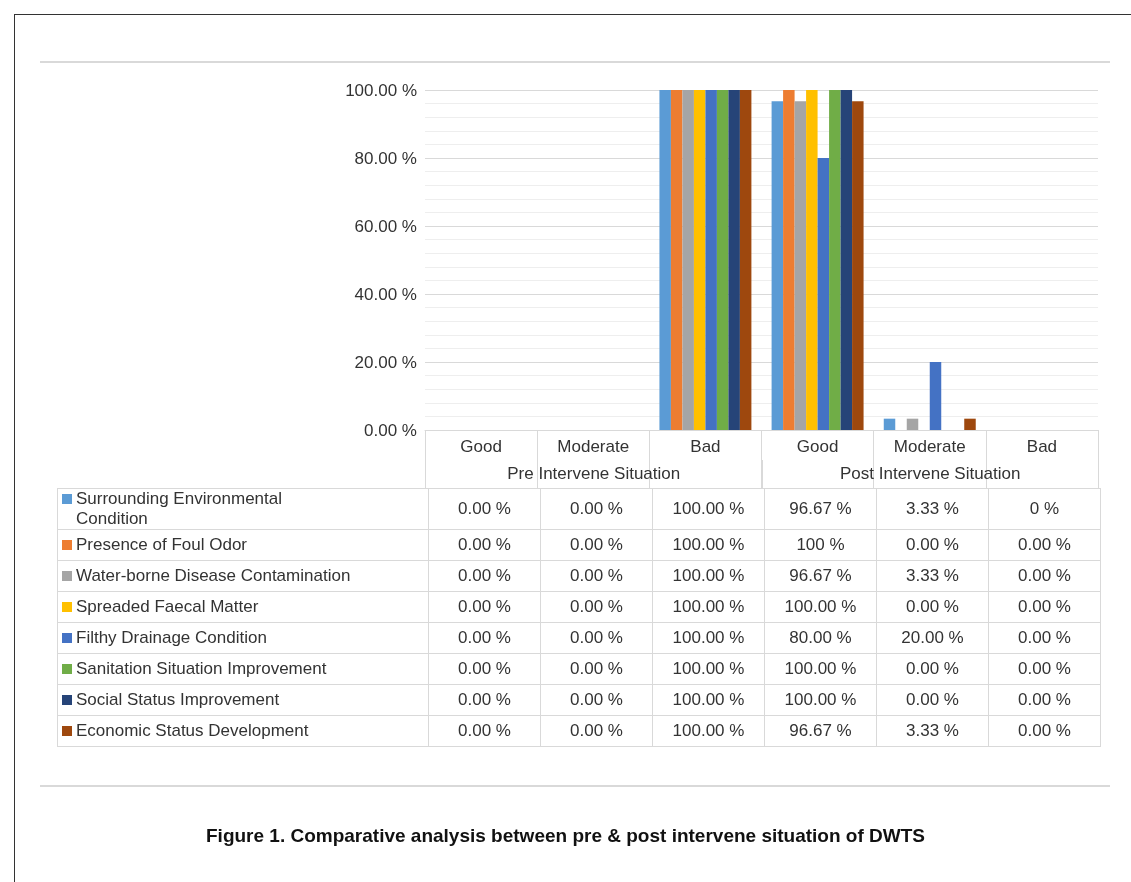  What do you see at coordinates (593, 474) in the screenshot?
I see `text: Pre Intervene Situation` at bounding box center [593, 474].